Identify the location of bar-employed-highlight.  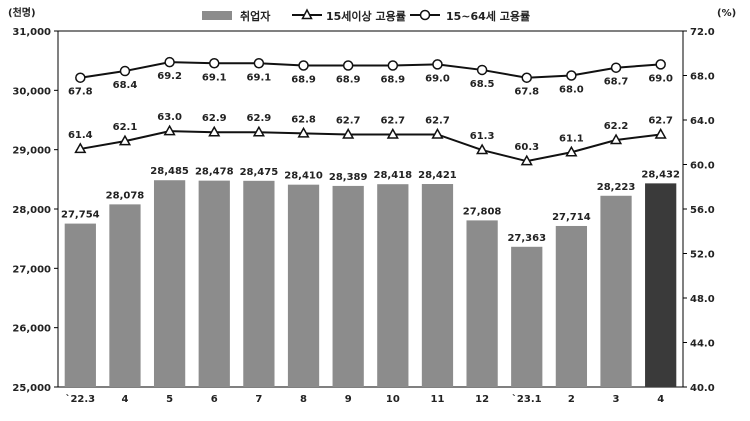
(661, 285).